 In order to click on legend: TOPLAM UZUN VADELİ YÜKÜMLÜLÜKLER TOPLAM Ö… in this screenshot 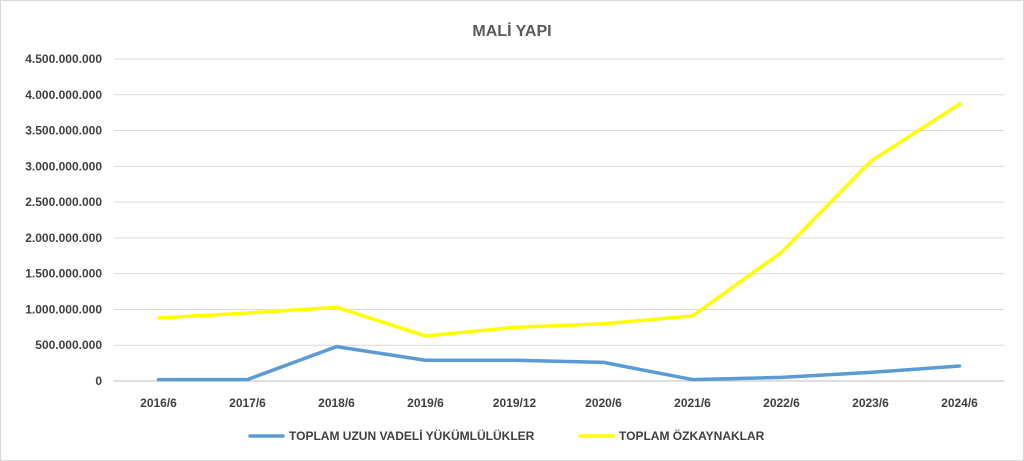, I will do `click(506, 435)`.